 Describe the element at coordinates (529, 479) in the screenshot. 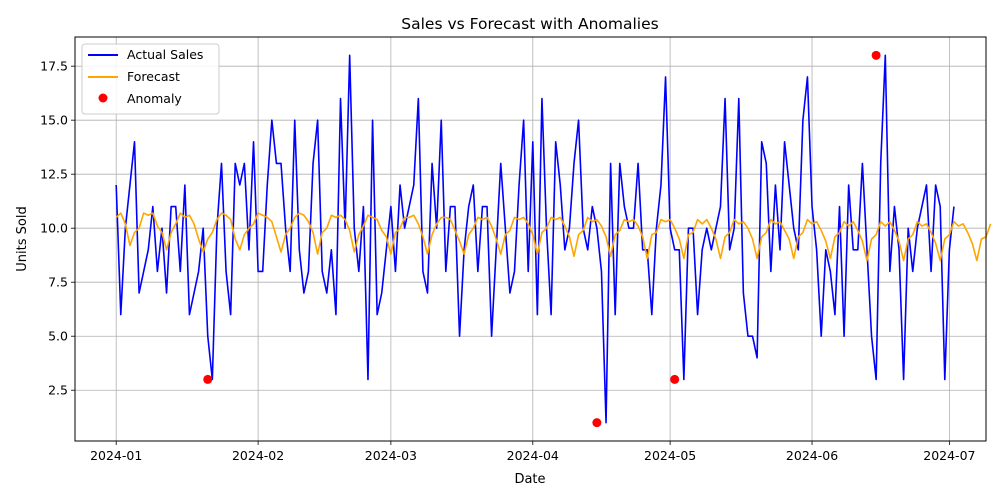

I see `x-axis-title: Date` at that location.